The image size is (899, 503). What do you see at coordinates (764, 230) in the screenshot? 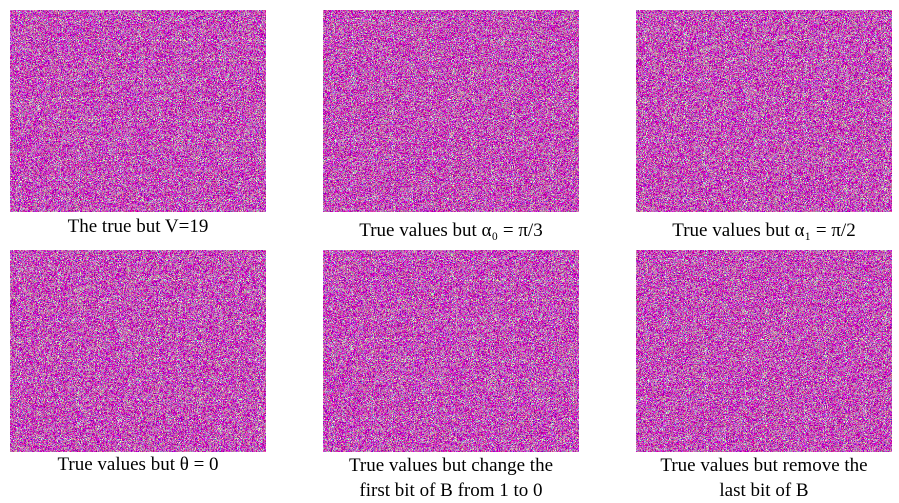
I see `caption-line: True values but α₁ = π/2` at bounding box center [764, 230].